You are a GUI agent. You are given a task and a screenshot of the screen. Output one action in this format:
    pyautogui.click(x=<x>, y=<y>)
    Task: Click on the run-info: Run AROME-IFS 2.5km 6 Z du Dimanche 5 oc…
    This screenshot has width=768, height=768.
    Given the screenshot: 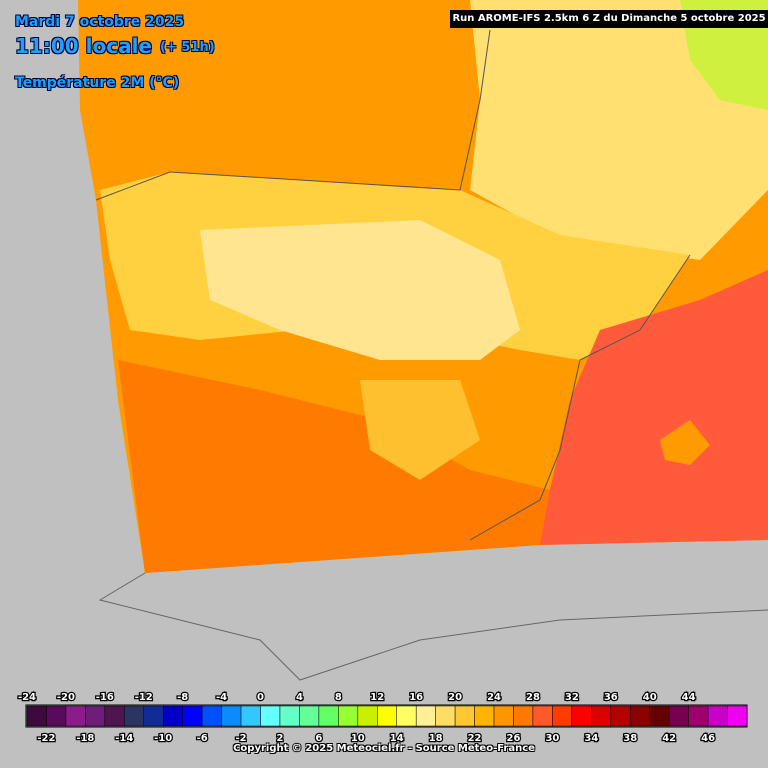 What is the action you would take?
    pyautogui.click(x=609, y=19)
    